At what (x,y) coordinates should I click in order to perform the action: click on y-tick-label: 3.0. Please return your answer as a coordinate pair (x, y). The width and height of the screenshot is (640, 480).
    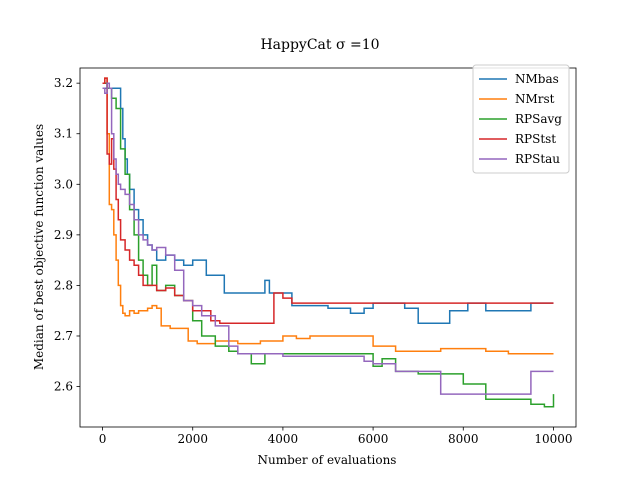
    Looking at the image, I should click on (63, 184).